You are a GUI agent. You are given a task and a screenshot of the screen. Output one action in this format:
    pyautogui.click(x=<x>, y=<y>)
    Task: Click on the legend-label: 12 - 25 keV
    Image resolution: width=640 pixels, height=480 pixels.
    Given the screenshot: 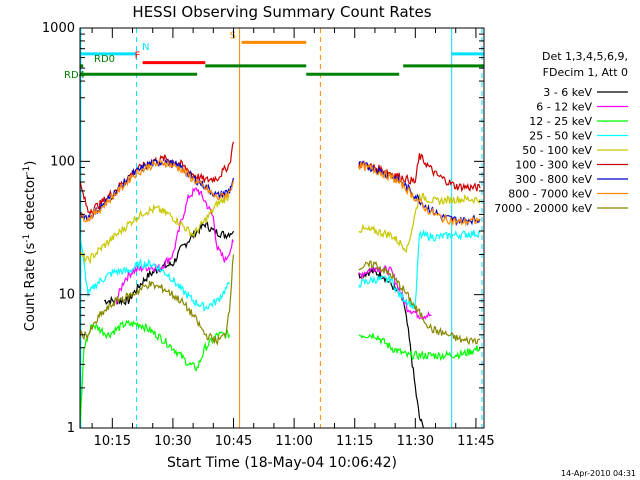 What is the action you would take?
    pyautogui.click(x=560, y=121)
    